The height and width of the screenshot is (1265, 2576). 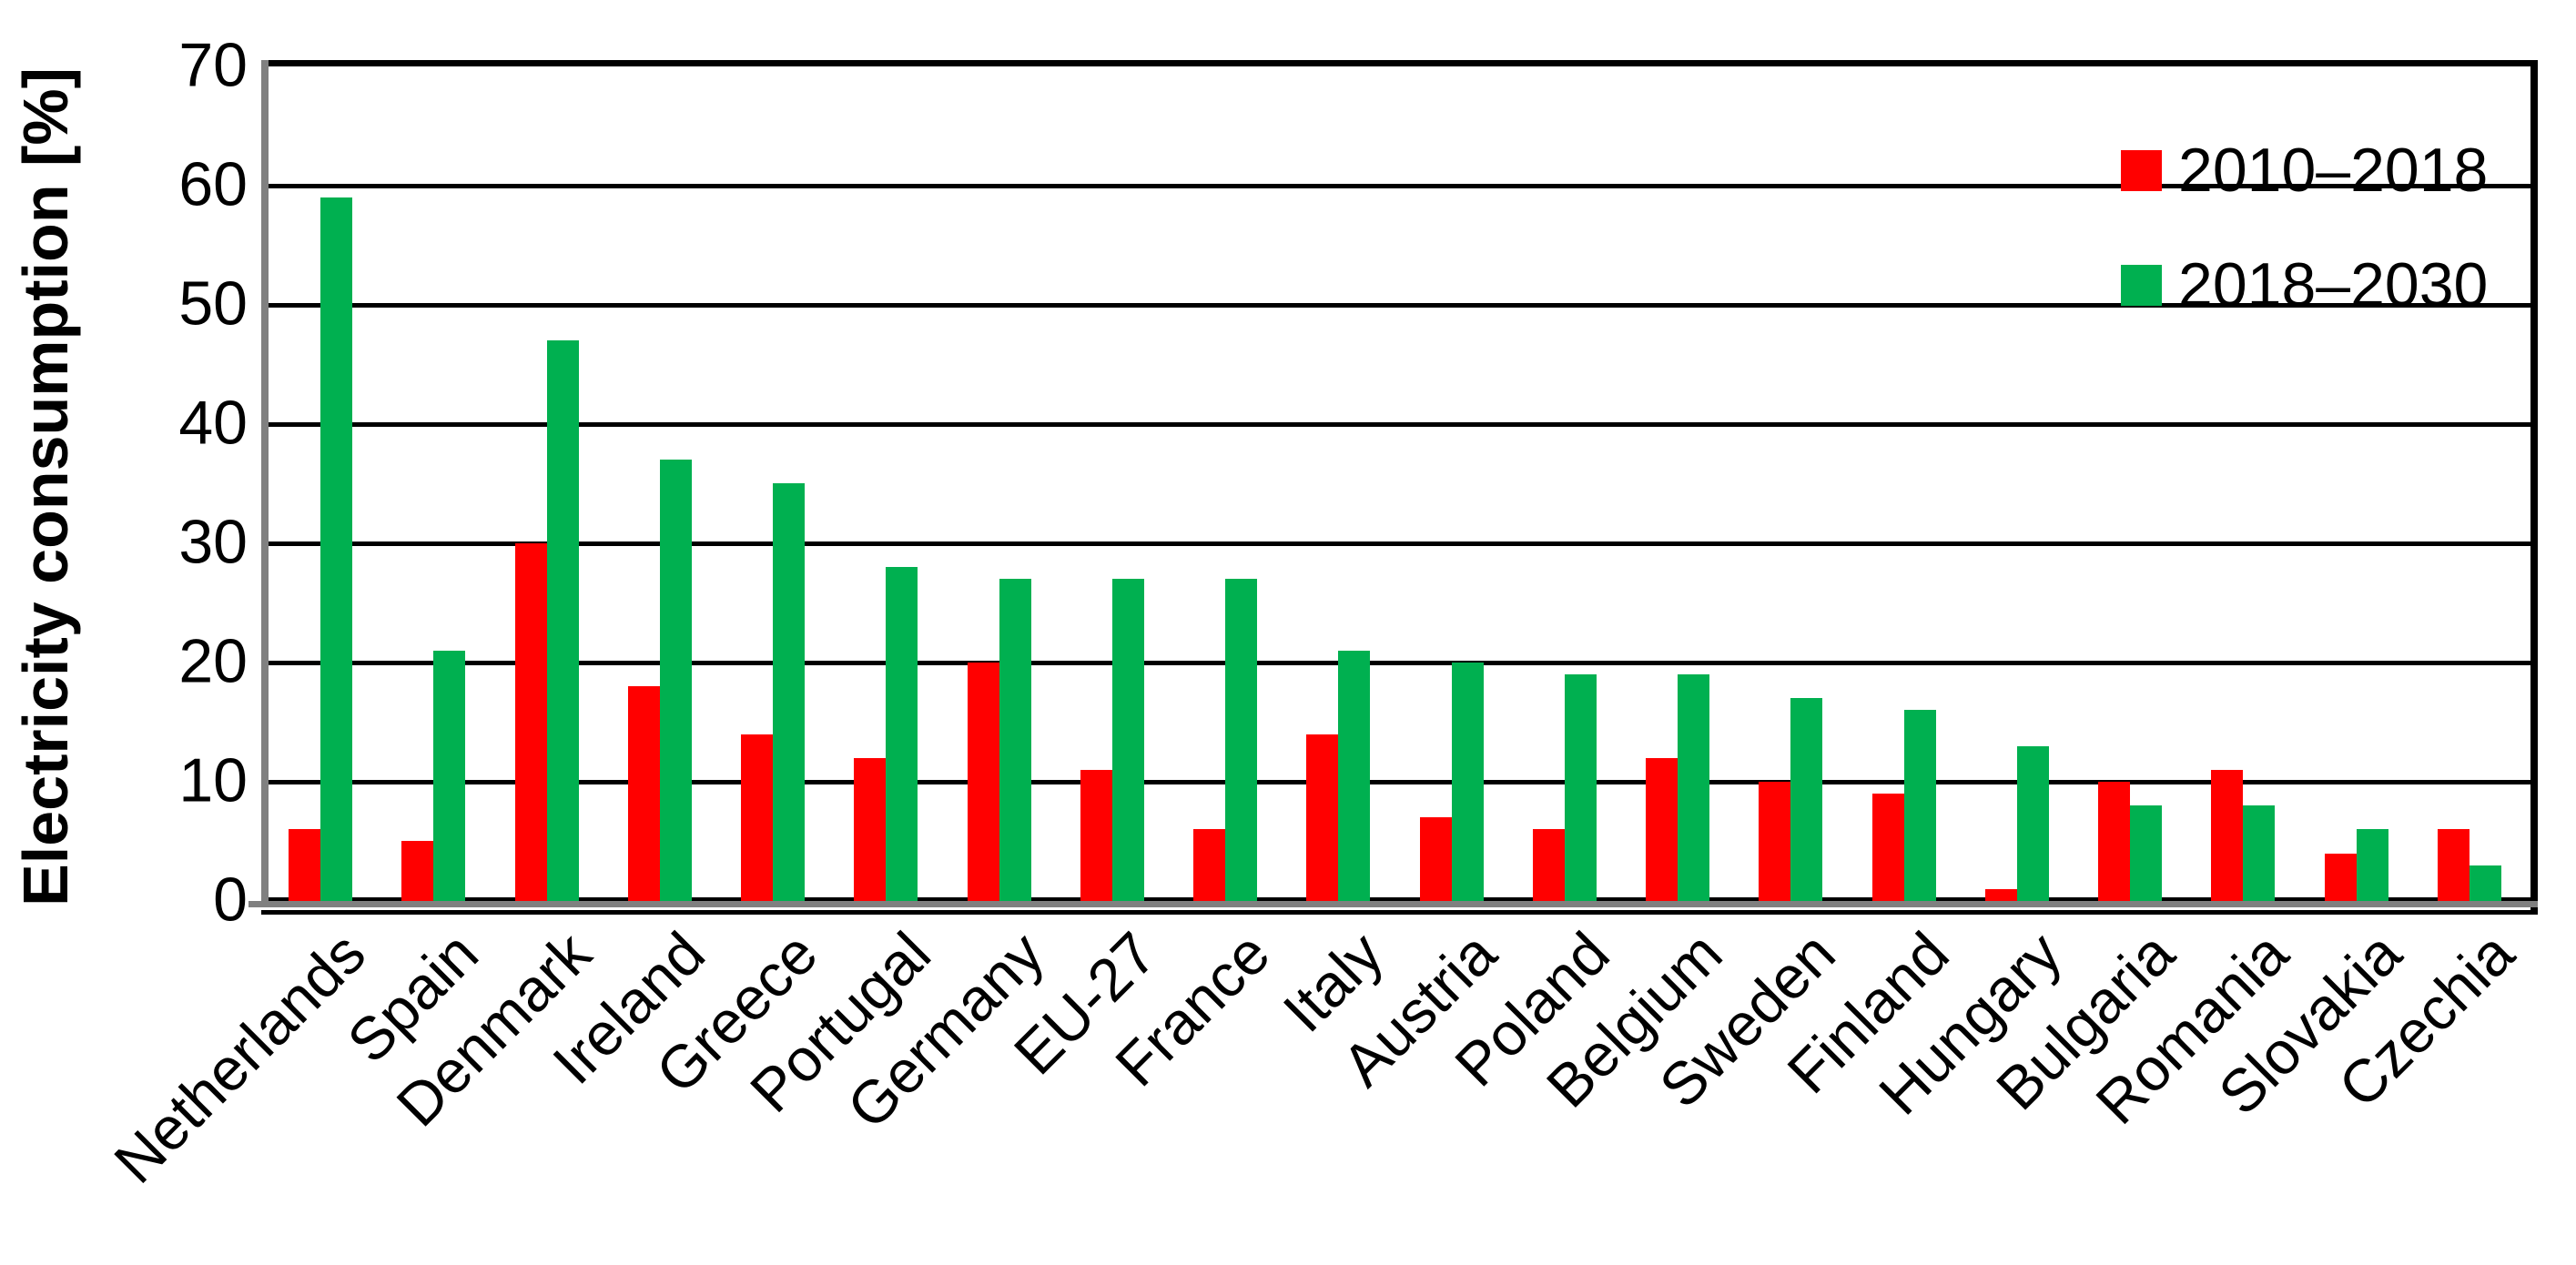 What do you see at coordinates (1549, 865) in the screenshot?
I see `bar-2010-2018-poland` at bounding box center [1549, 865].